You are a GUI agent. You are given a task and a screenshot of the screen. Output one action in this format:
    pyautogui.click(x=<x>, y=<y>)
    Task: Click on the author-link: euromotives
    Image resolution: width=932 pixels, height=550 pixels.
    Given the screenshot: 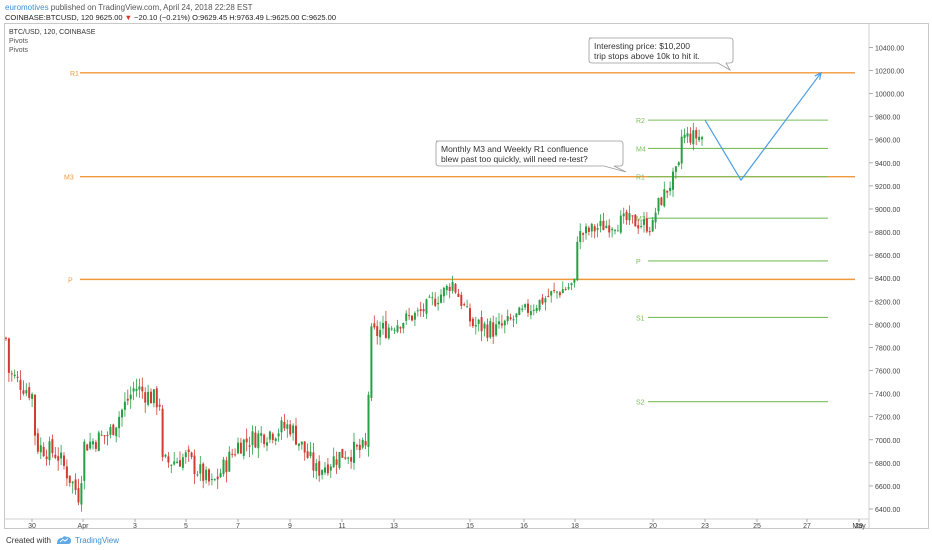 What is the action you would take?
    pyautogui.click(x=27, y=7)
    